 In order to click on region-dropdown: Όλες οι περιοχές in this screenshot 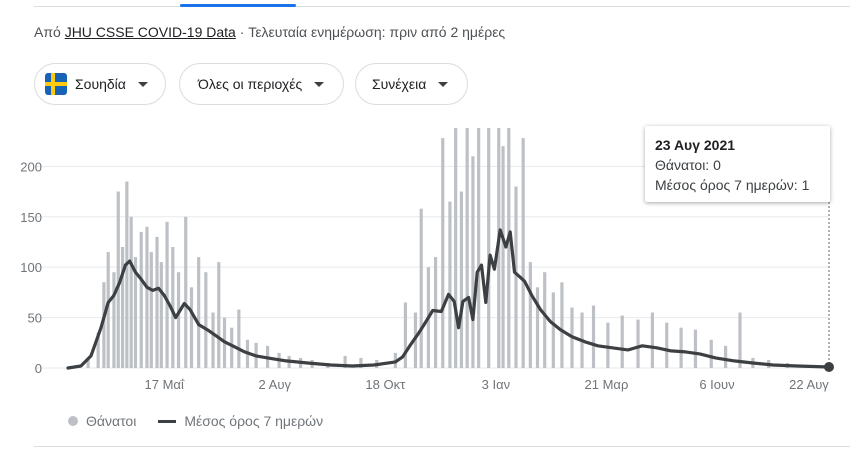, I will do `click(261, 84)`.